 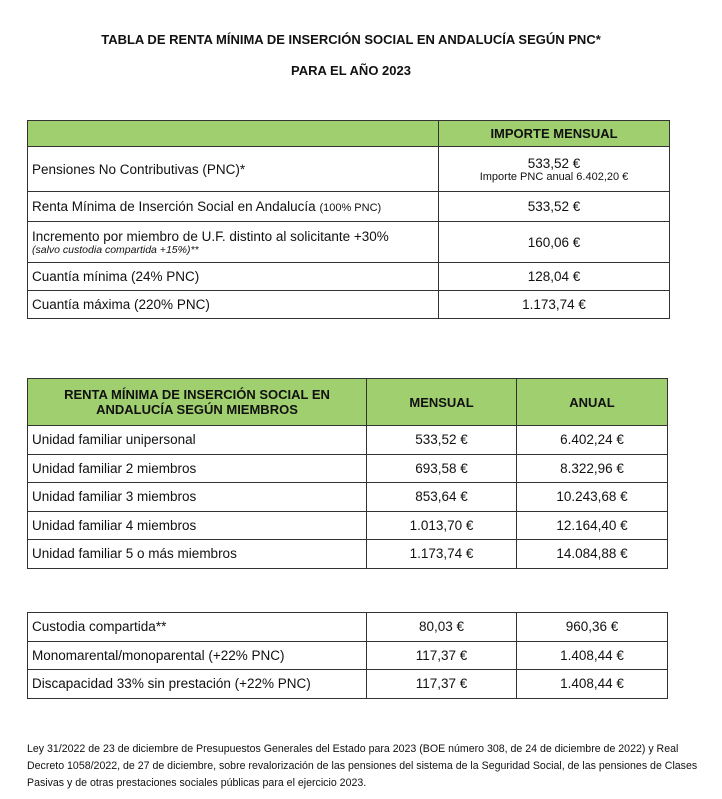 What do you see at coordinates (197, 627) in the screenshot?
I see `row-label: Custodia compartida**` at bounding box center [197, 627].